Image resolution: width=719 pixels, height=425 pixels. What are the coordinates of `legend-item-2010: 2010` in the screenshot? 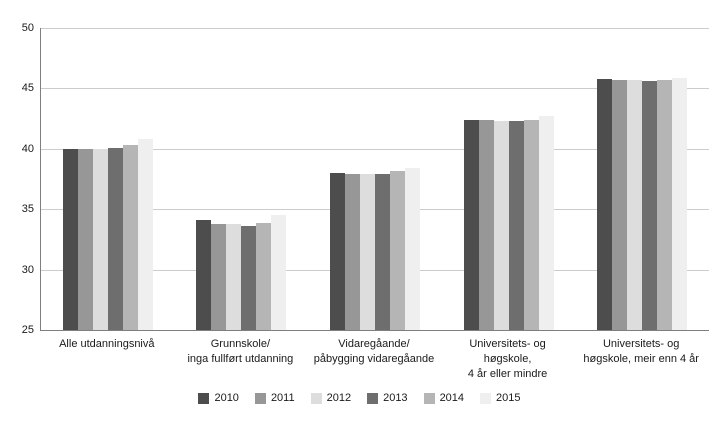 It's located at (218, 398).